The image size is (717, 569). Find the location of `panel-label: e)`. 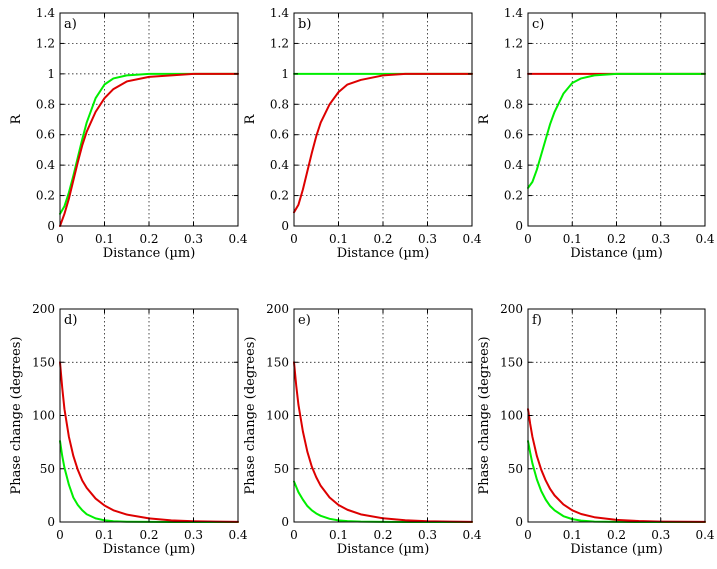

panel-label: e) is located at coordinates (304, 320).